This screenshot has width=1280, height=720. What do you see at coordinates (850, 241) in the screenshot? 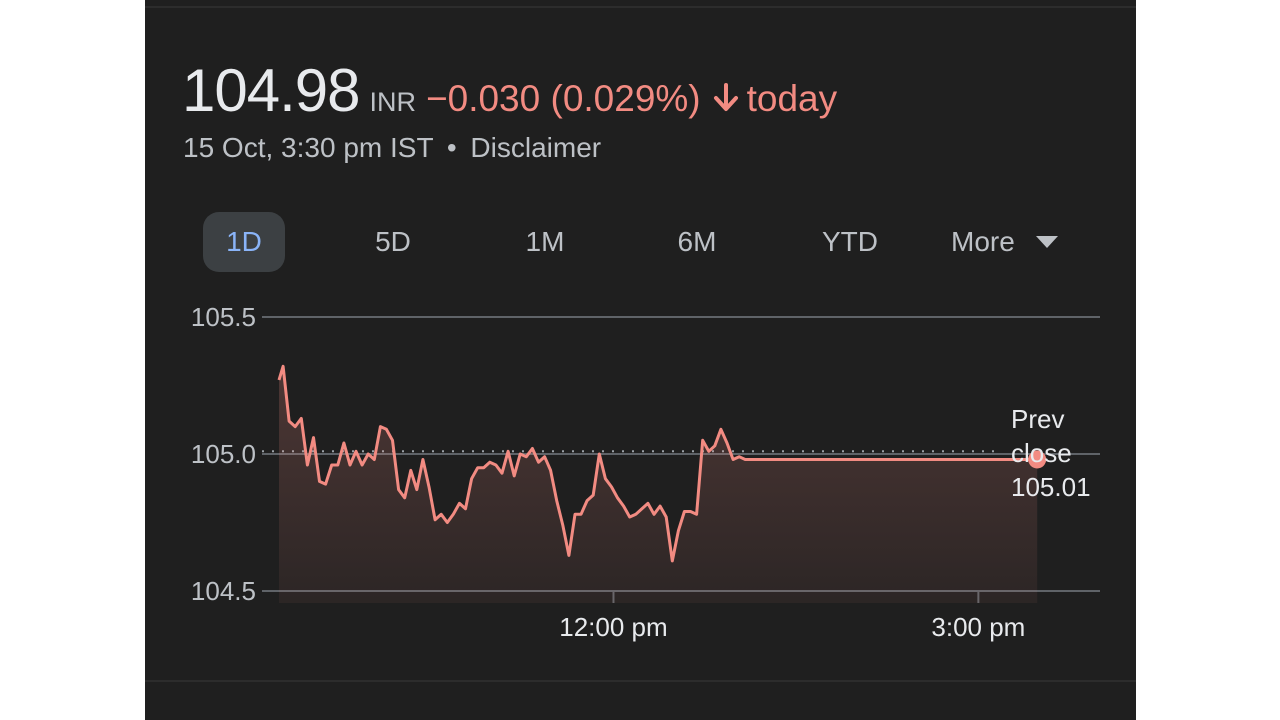
I see `tab-ytd: YTD` at bounding box center [850, 241].